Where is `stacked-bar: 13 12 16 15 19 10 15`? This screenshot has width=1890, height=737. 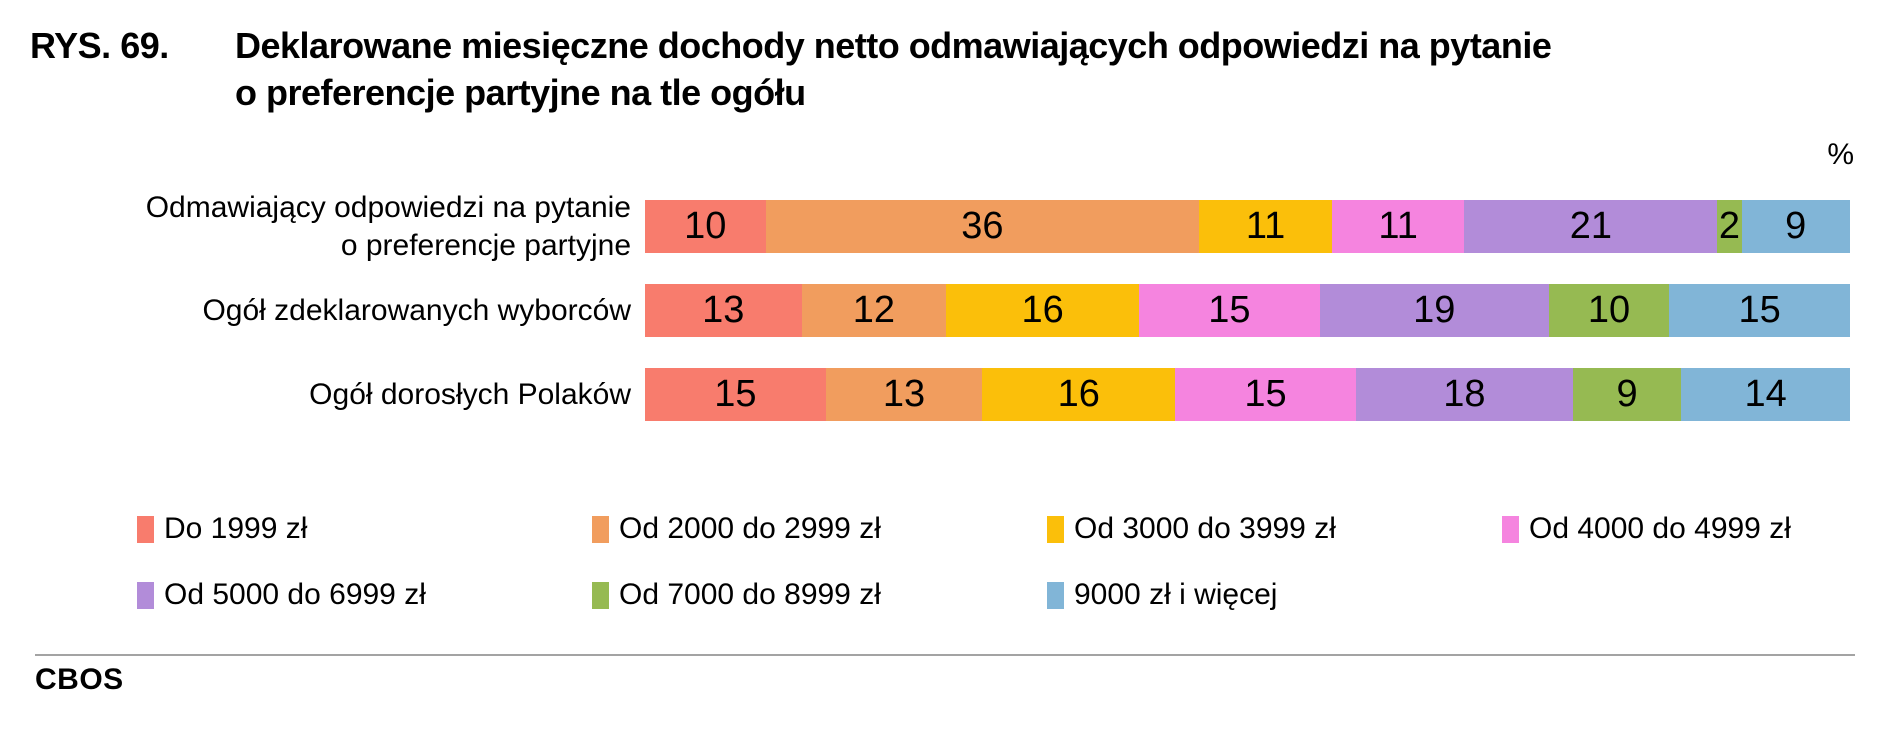
stacked-bar: 13 12 16 15 19 10 15 is located at coordinates (1247, 310).